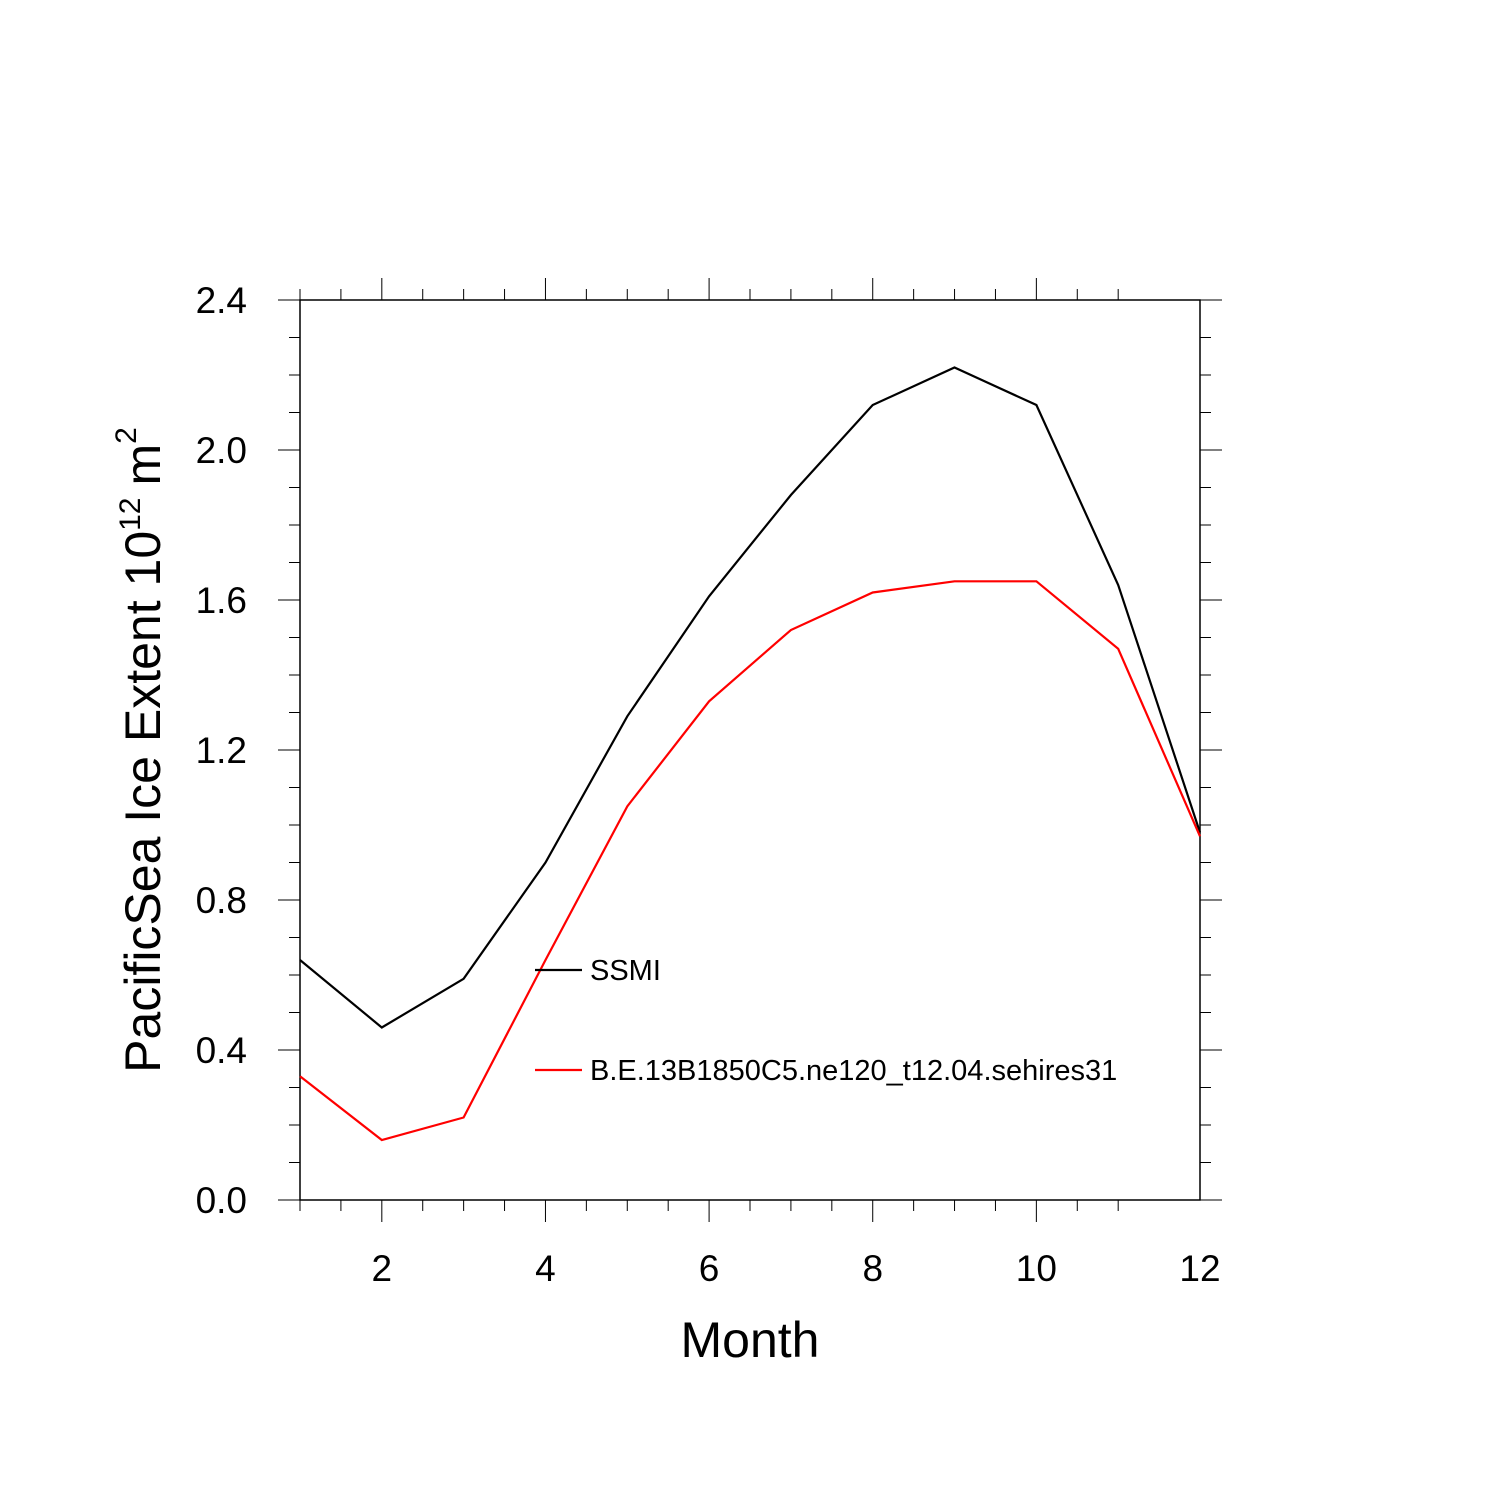  I want to click on x-tick-label: 6, so click(709, 1268).